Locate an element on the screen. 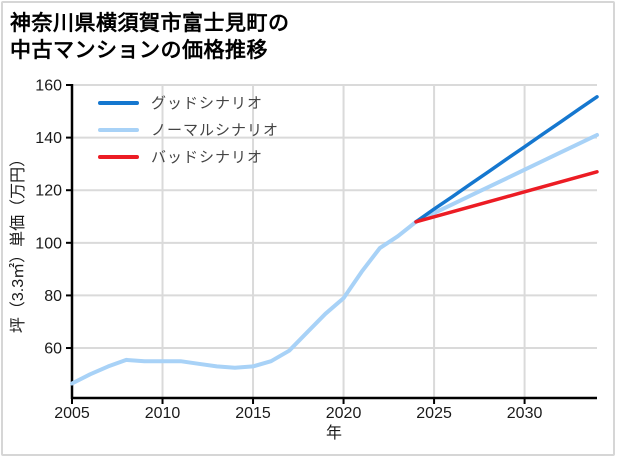 This screenshot has width=621, height=465. y-tick-label: 80 is located at coordinates (53, 296).